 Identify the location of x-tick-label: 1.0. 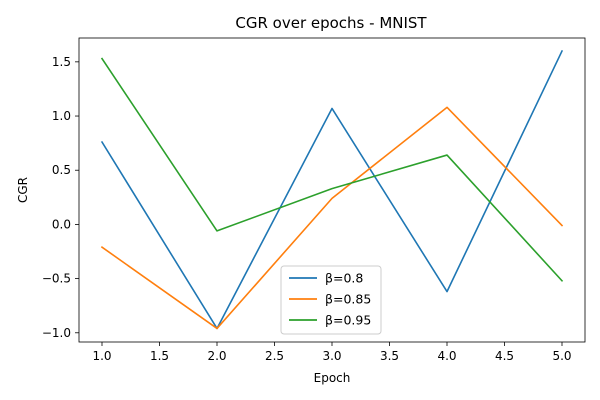
(101, 356).